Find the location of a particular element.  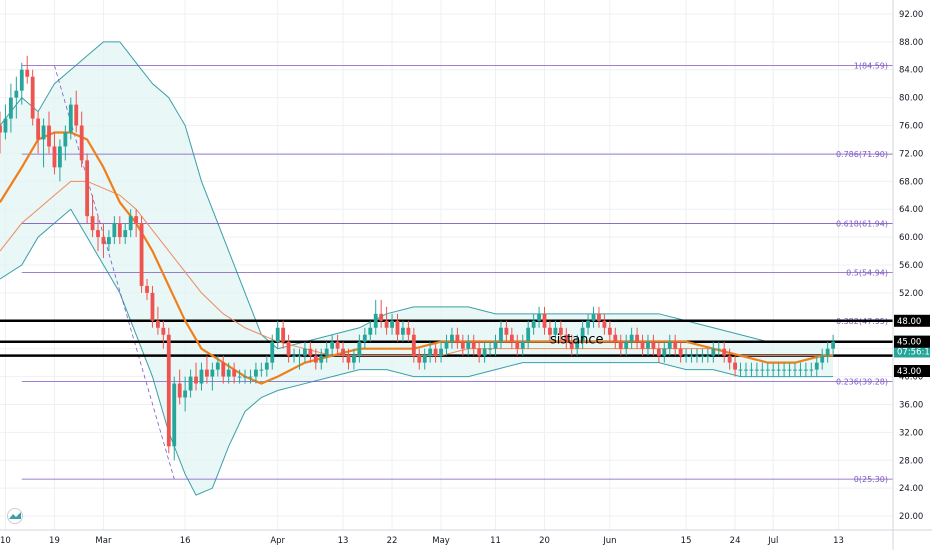

price-tag-label: 45.00 is located at coordinates (909, 343).